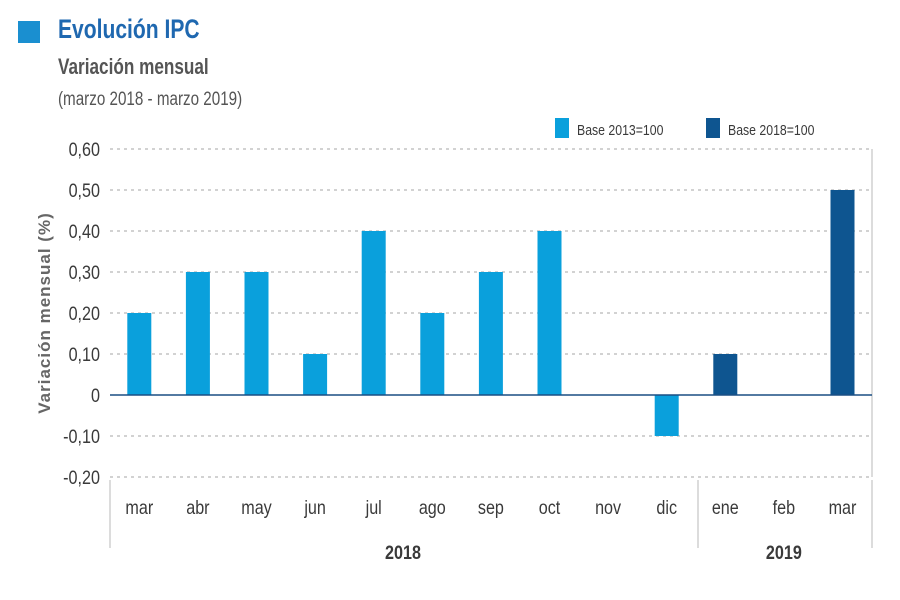 The image size is (900, 600). What do you see at coordinates (491, 508) in the screenshot?
I see `x-category-label: sep` at bounding box center [491, 508].